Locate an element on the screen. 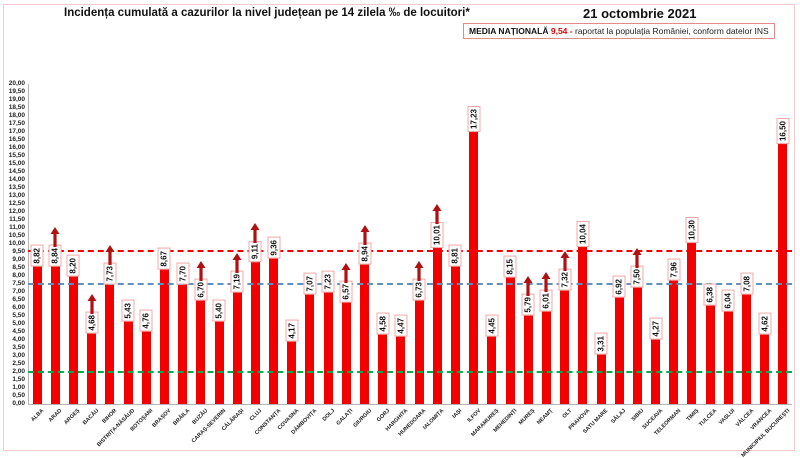  media-nationala-line is located at coordinates (410, 251).